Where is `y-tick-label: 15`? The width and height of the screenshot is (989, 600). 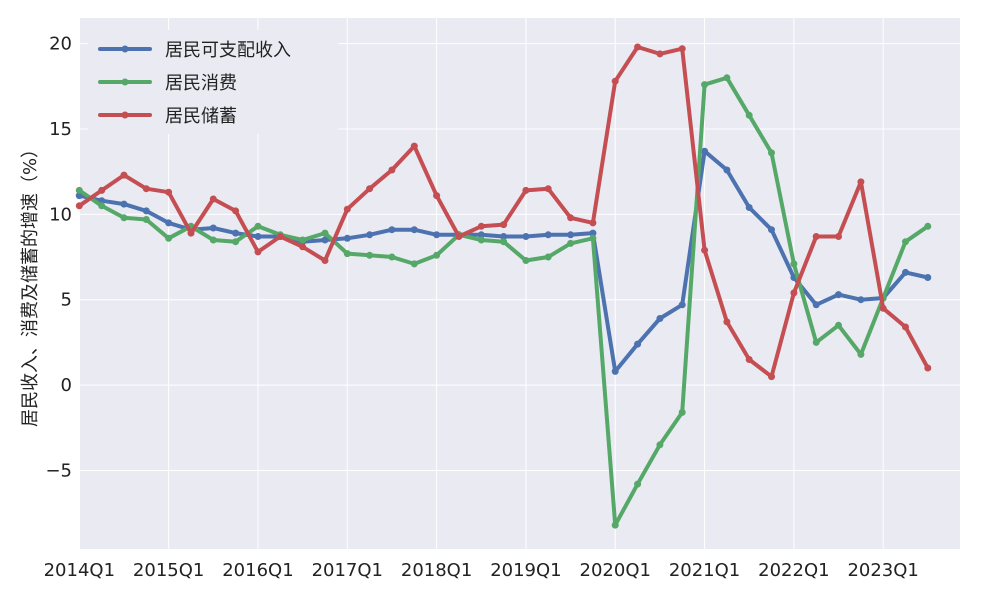 y-tick-label: 15 is located at coordinates (60, 129).